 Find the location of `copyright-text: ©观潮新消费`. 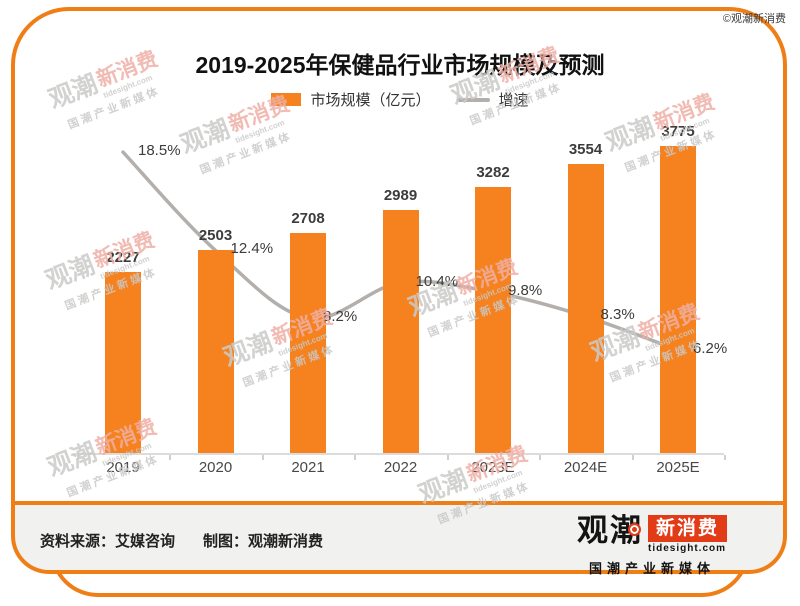

copyright-text: ©观潮新消费 is located at coordinates (754, 19).